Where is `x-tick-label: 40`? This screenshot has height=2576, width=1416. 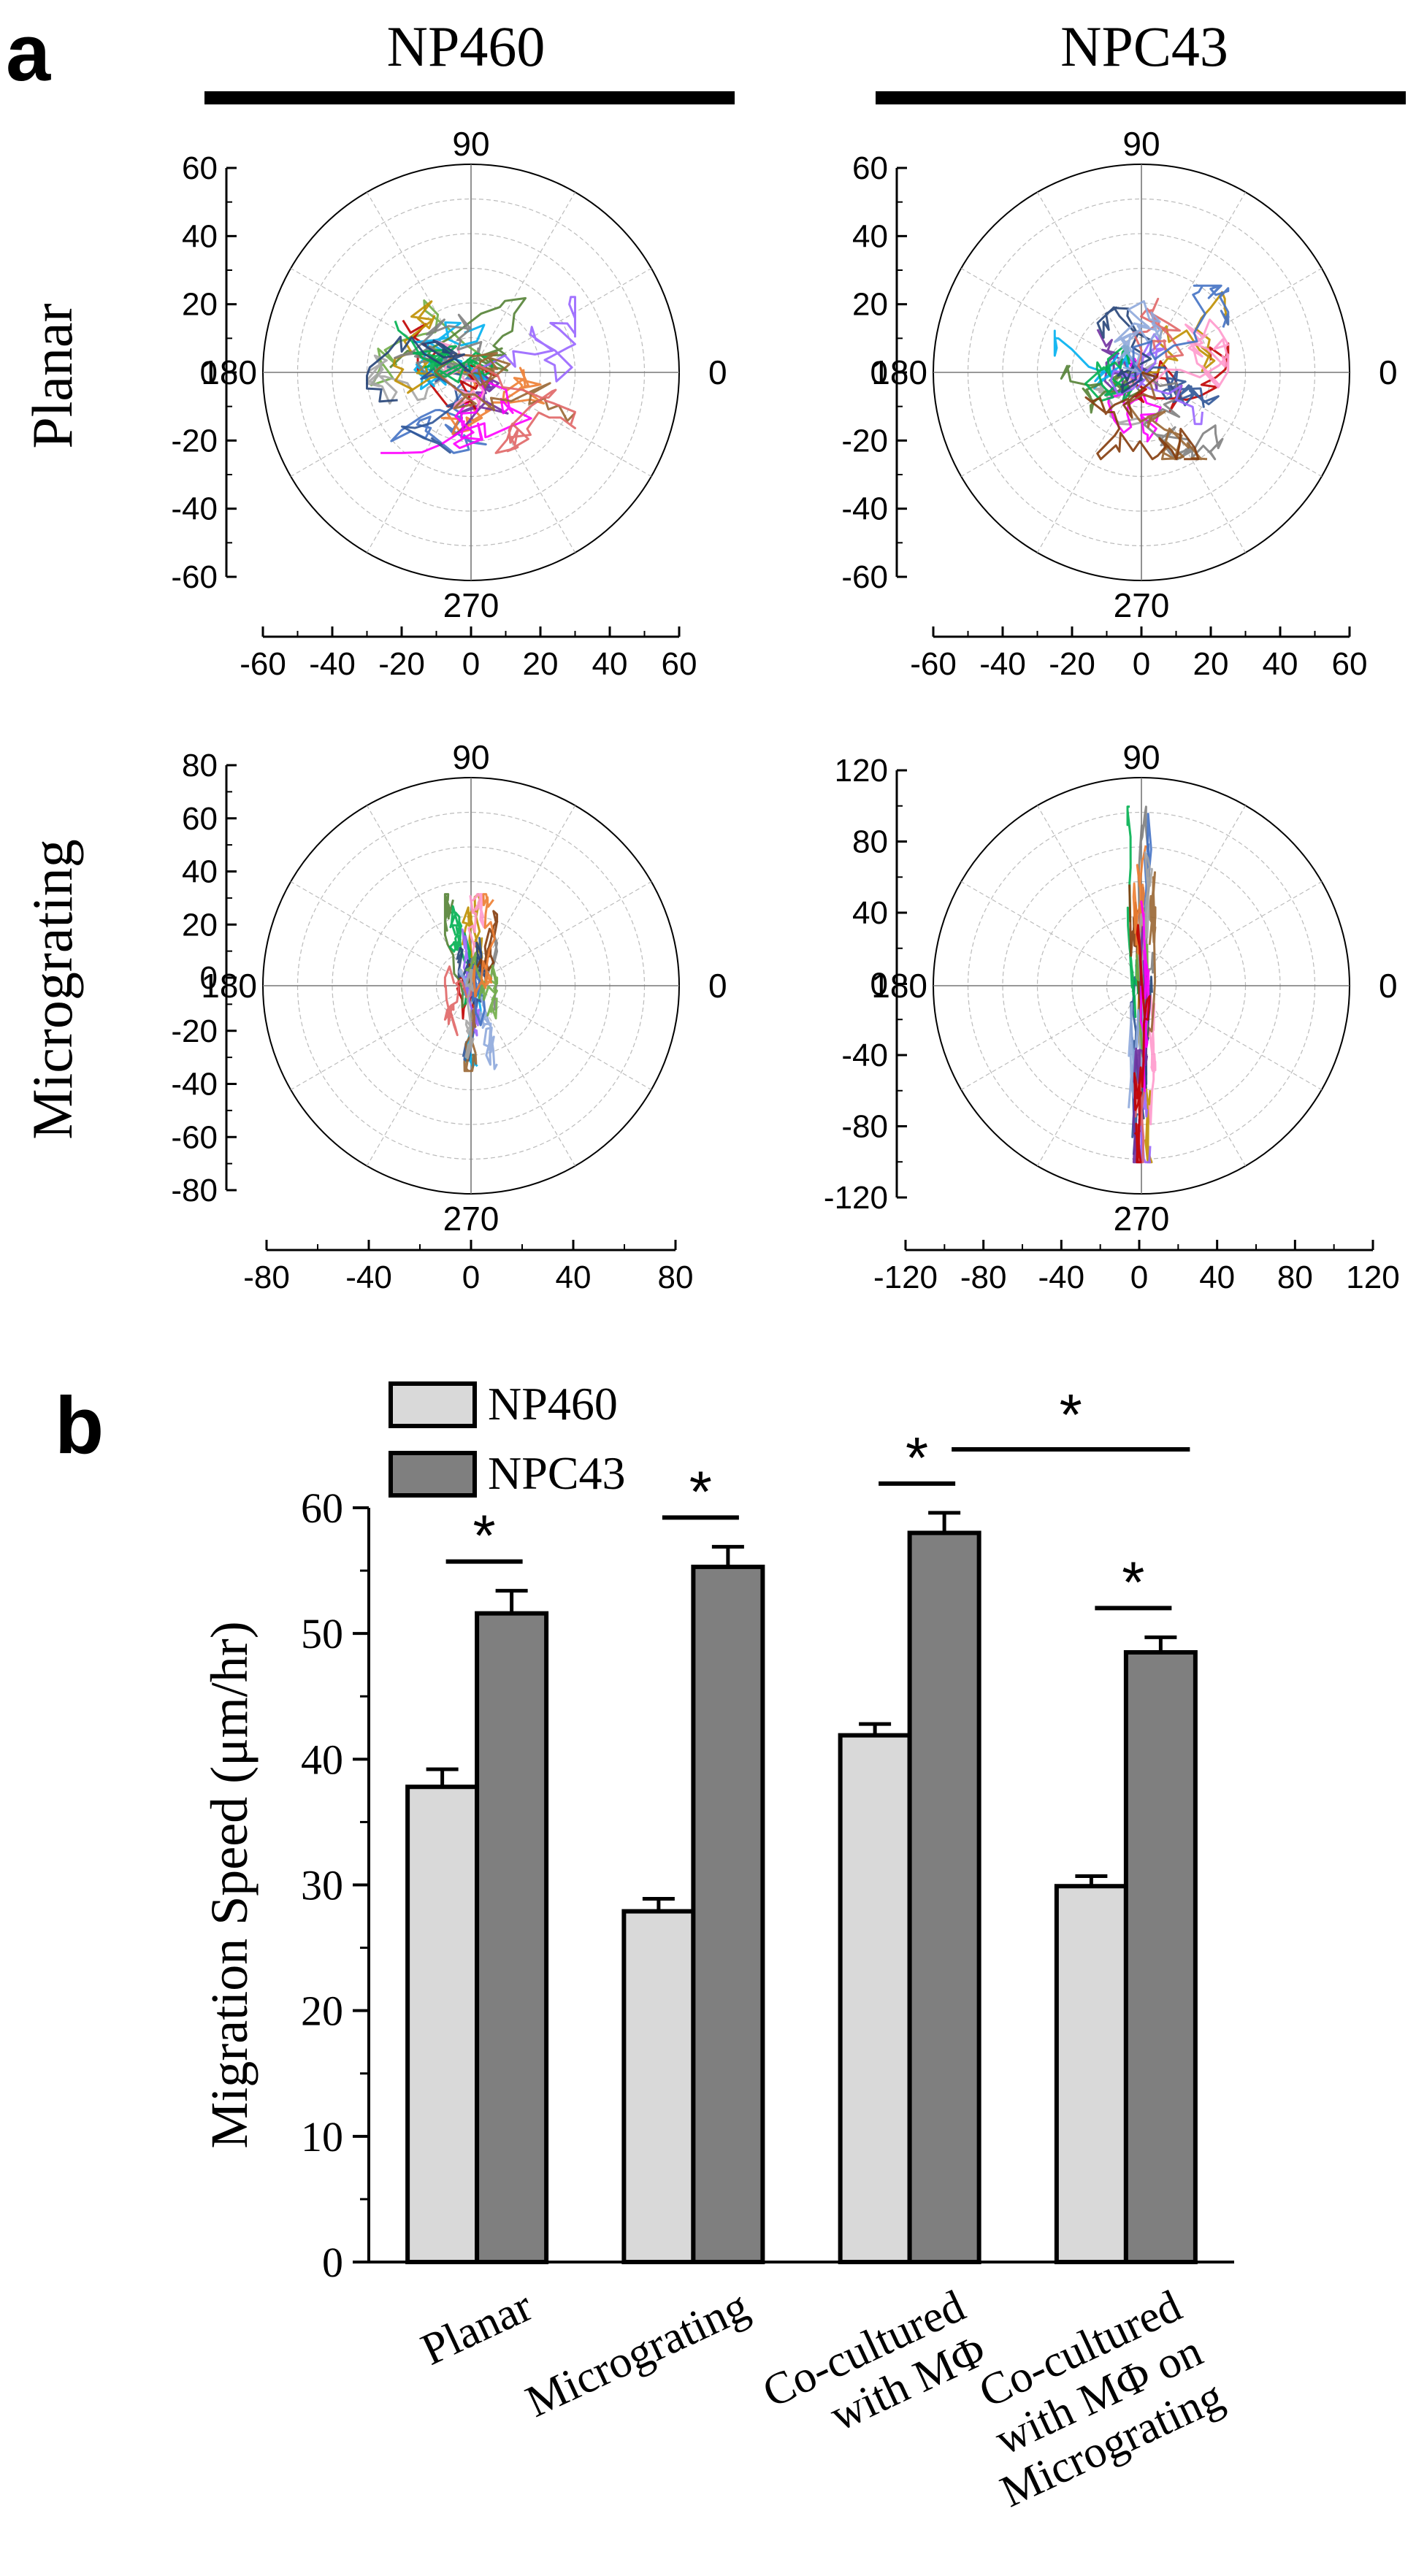 x-tick-label: 40 is located at coordinates (1280, 664).